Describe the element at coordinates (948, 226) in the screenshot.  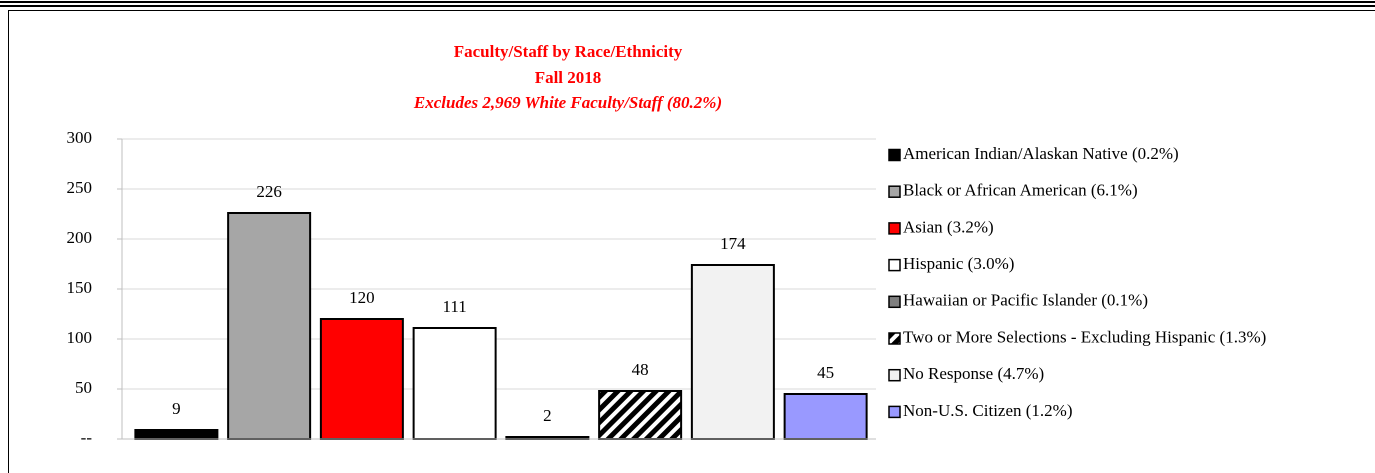
I see `legend-label: Asian (3.2%)` at that location.